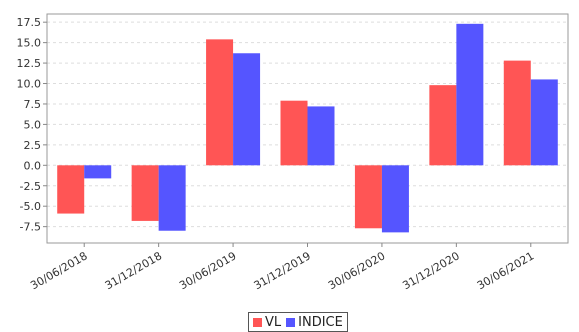 Image resolution: width=579 pixels, height=332 pixels. I want to click on legend: VL INDICE, so click(298, 322).